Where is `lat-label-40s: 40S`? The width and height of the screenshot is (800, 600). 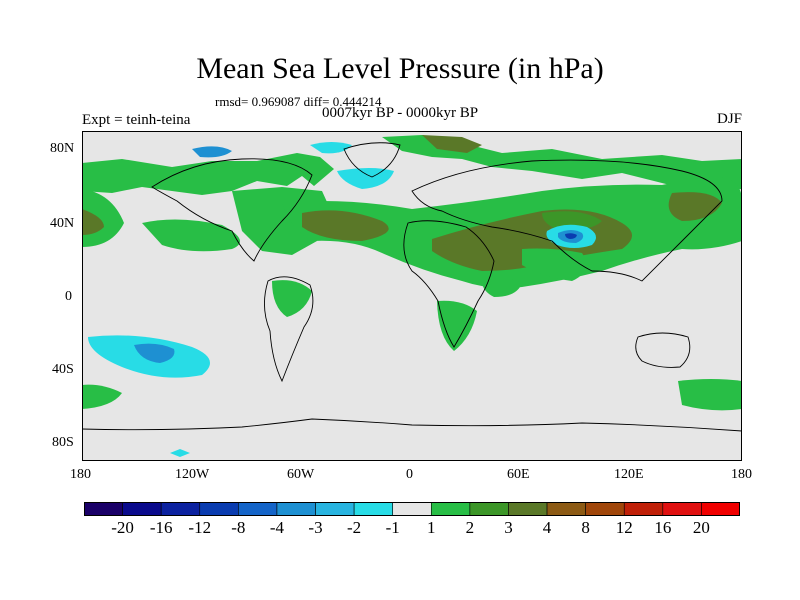
lat-label-40s: 40S is located at coordinates (63, 369).